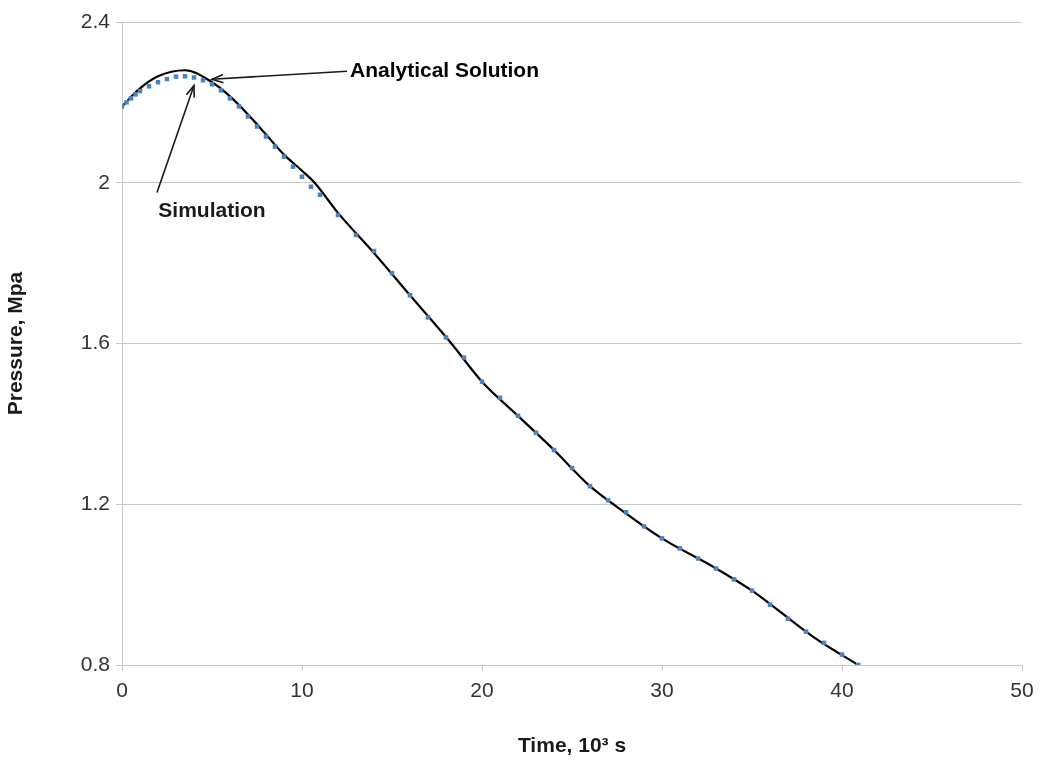  I want to click on x-tick-label: 40, so click(842, 690).